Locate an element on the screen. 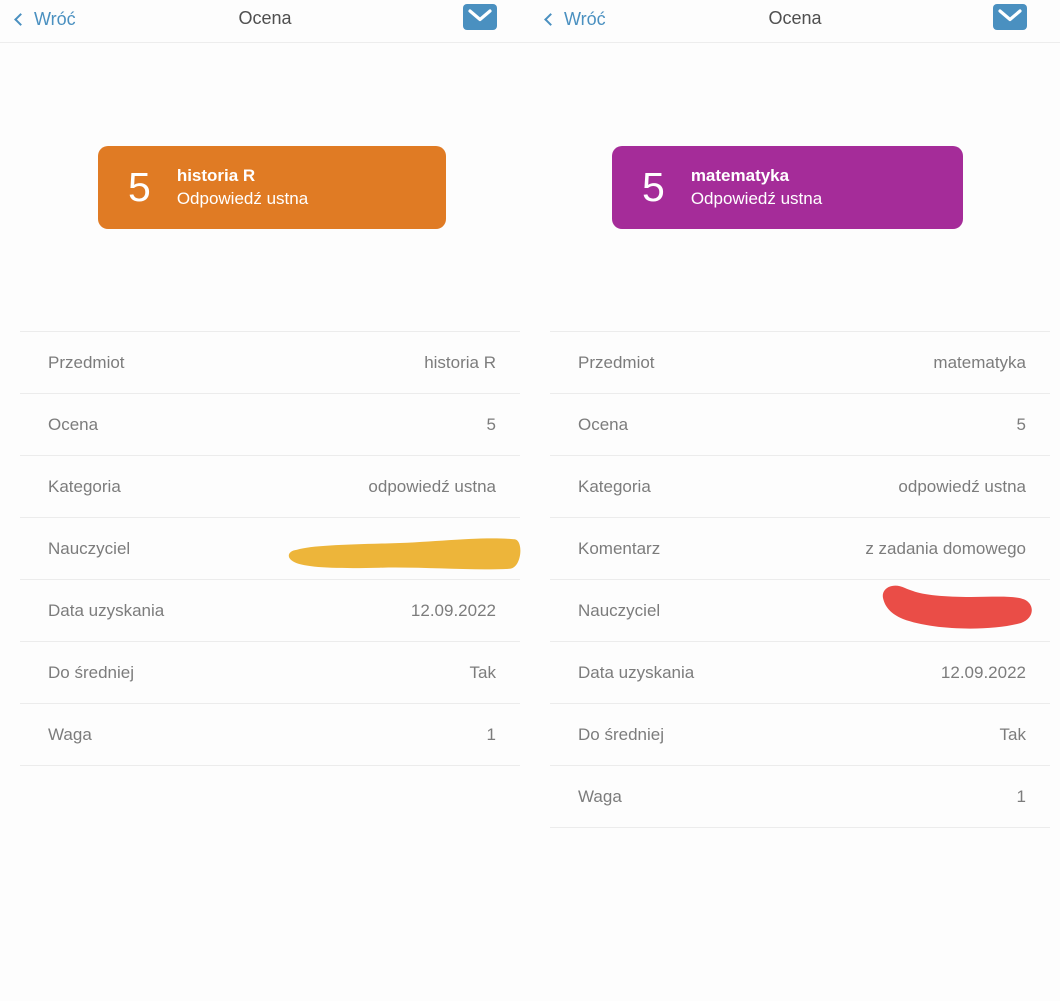 The height and width of the screenshot is (1001, 1060). redaction-scribble-red is located at coordinates (957, 607).